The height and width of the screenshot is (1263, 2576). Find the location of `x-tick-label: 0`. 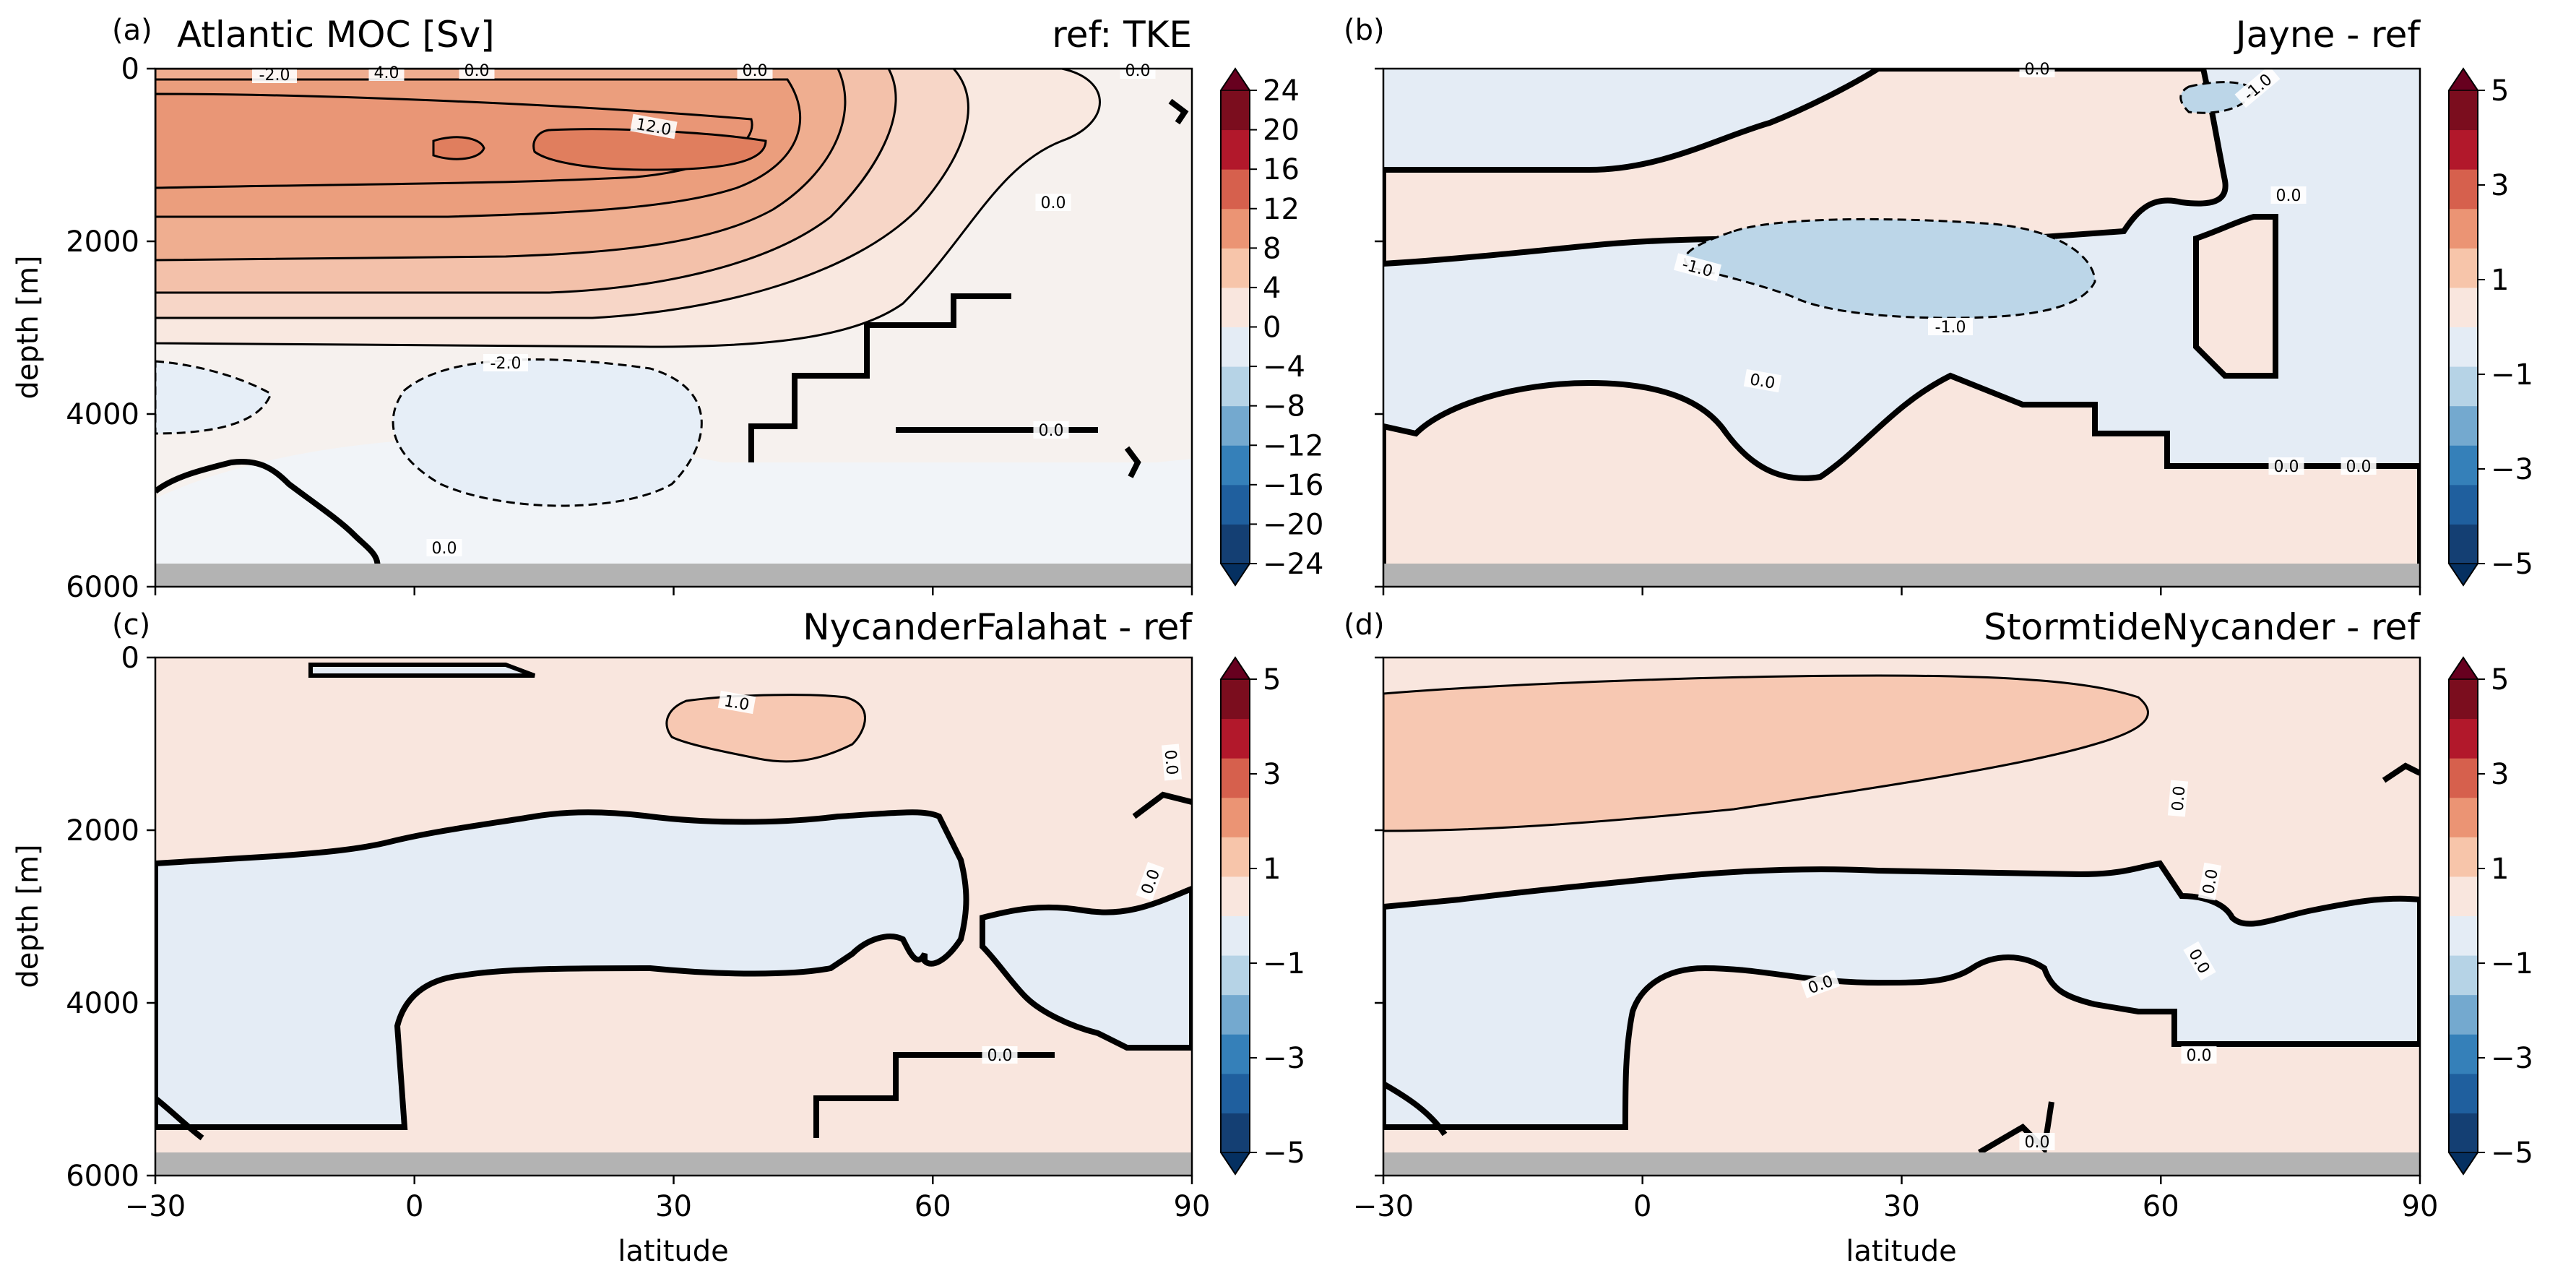

x-tick-label: 0 is located at coordinates (414, 1206).